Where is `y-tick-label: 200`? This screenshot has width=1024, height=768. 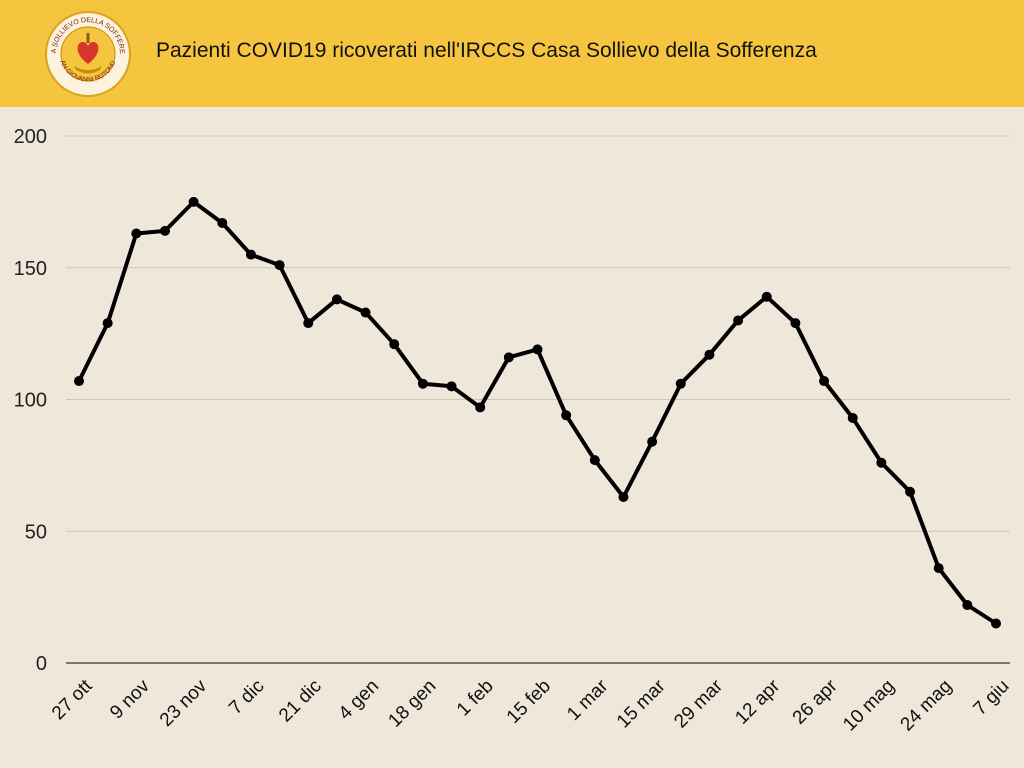 y-tick-label: 200 is located at coordinates (30, 137).